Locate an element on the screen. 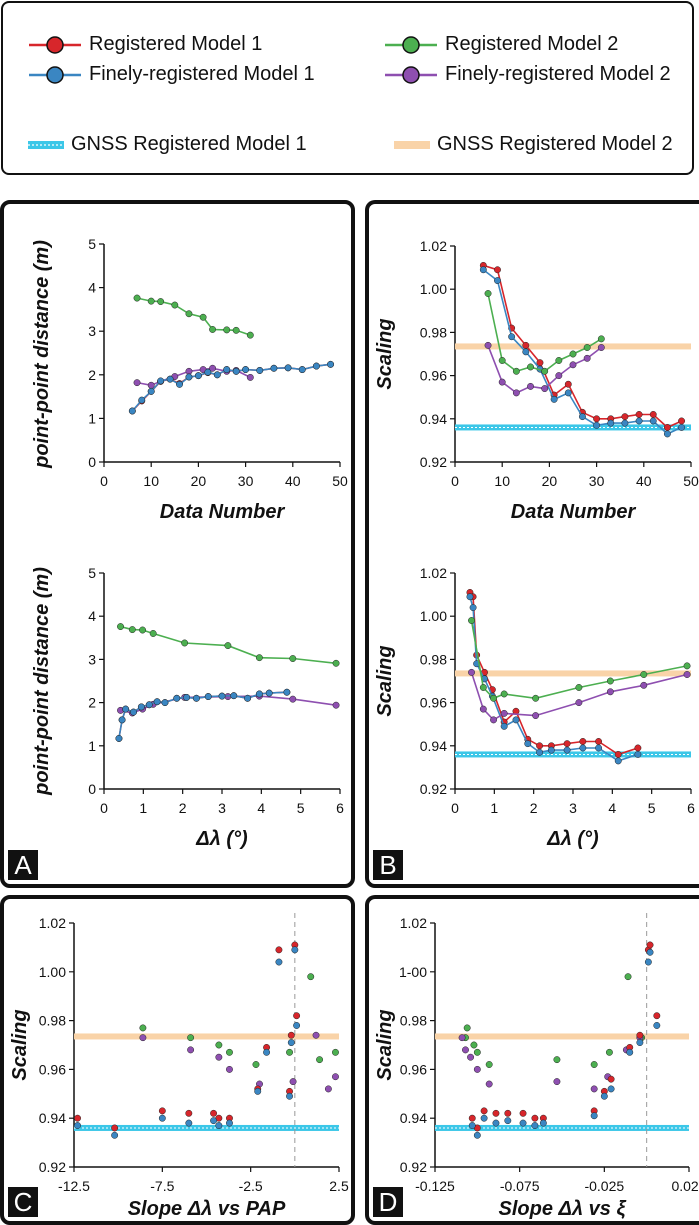 Image resolution: width=699 pixels, height=1225 pixels. panel-letter: D is located at coordinates (388, 1202).